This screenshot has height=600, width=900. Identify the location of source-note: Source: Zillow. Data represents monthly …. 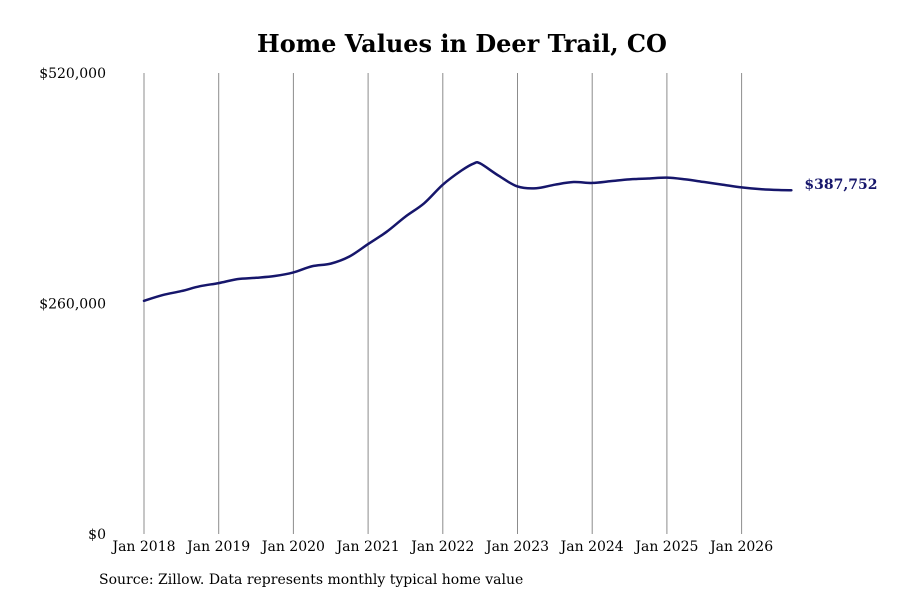
(311, 580).